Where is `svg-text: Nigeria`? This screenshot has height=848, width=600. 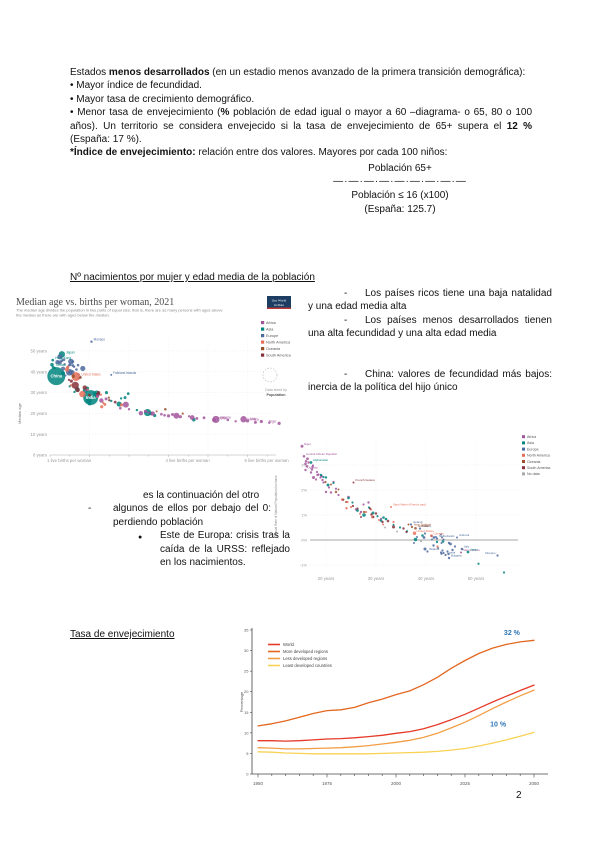 svg-text: Nigeria is located at coordinates (226, 417).